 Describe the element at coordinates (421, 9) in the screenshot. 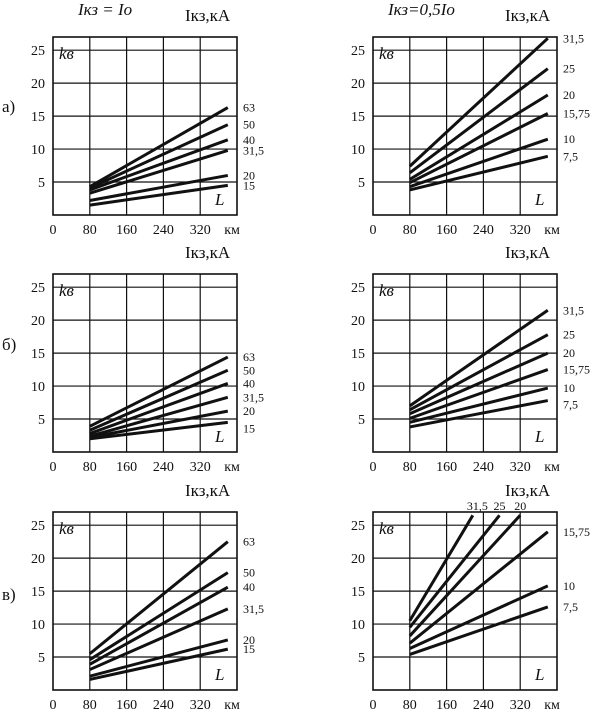

I see `panel-header: Iкз=0,5Iо` at that location.